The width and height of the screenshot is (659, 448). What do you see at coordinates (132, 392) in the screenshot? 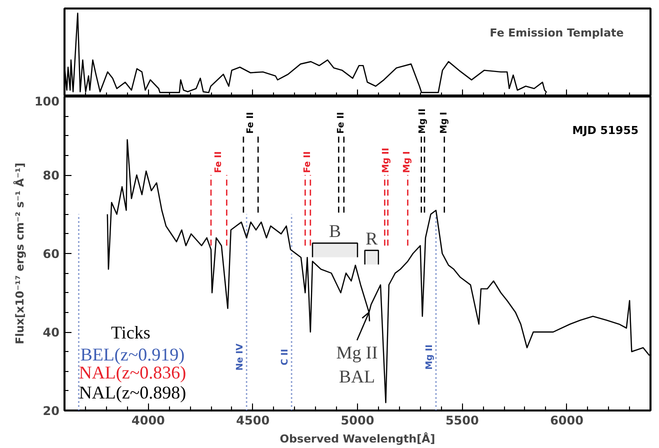
I see `annotation: NAL(z~0.898)` at bounding box center [132, 392].